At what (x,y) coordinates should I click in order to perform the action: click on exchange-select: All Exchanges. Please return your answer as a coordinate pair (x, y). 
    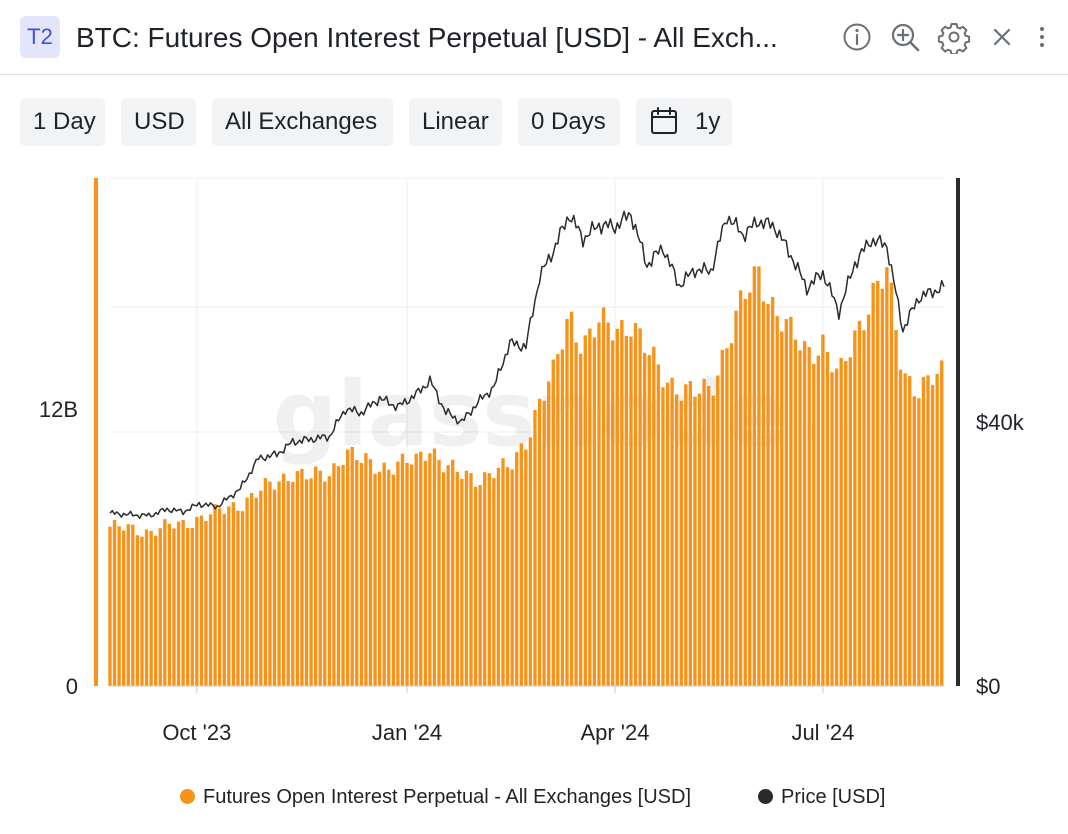
    Looking at the image, I should click on (302, 122).